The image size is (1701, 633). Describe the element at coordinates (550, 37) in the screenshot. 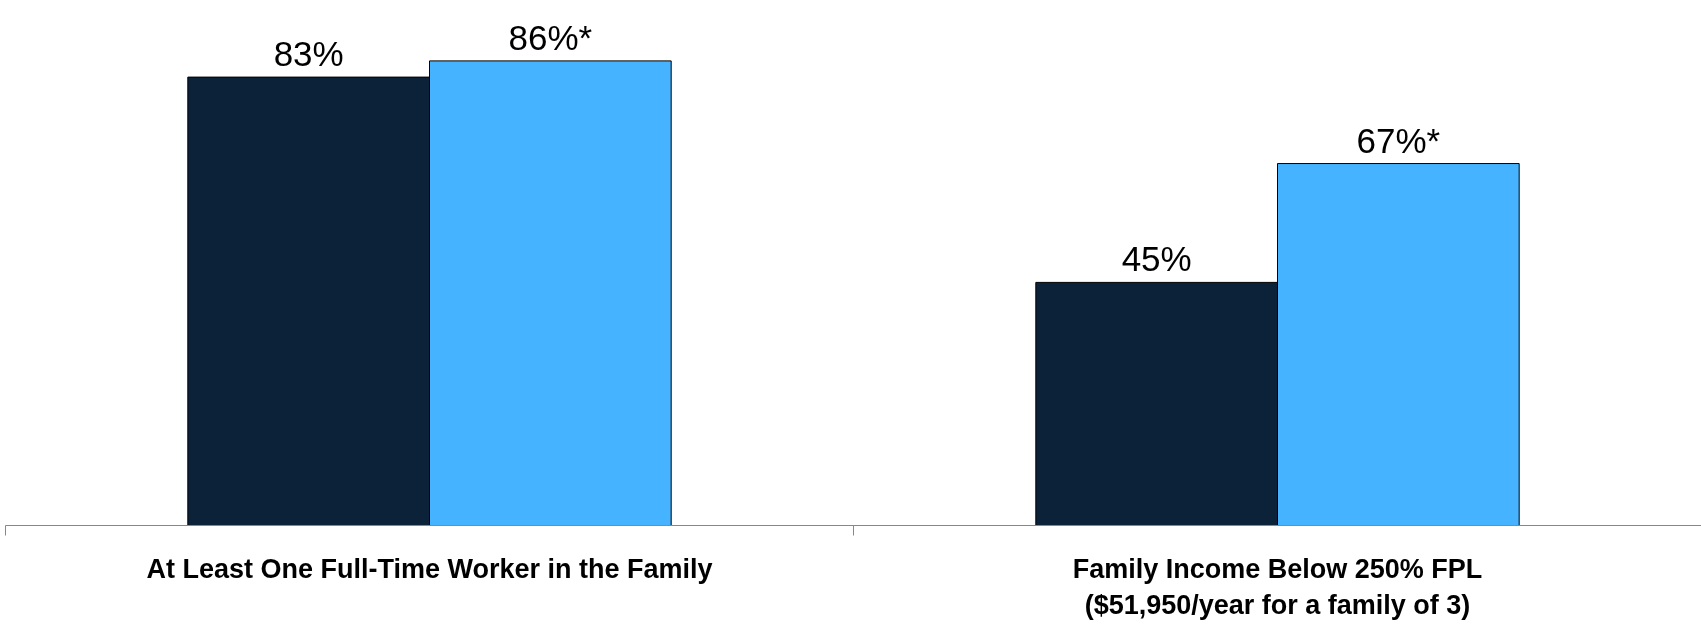

I see `data-label: 86%*` at that location.